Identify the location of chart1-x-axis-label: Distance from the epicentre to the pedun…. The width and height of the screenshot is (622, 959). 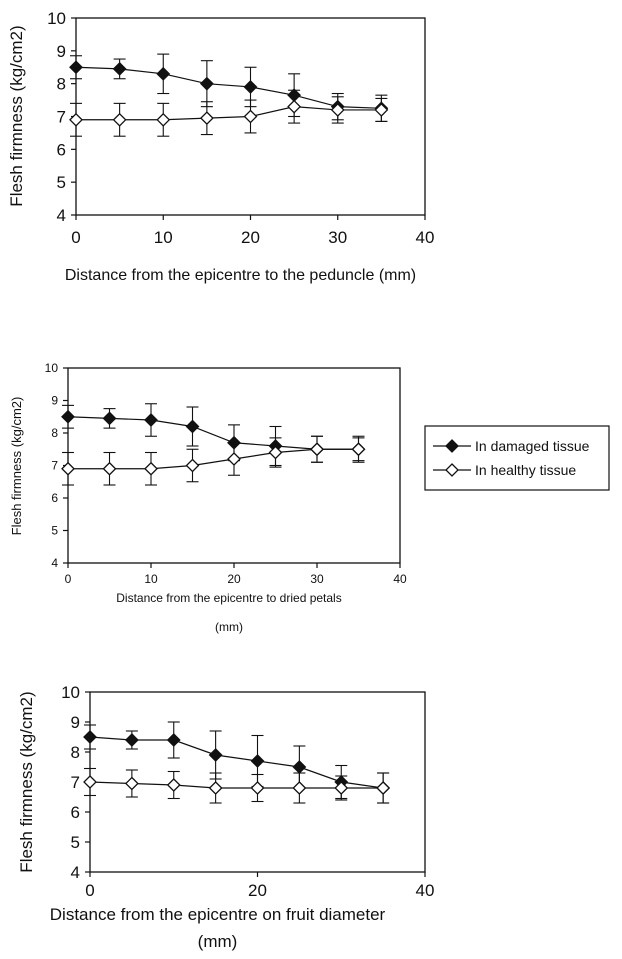
(240, 275).